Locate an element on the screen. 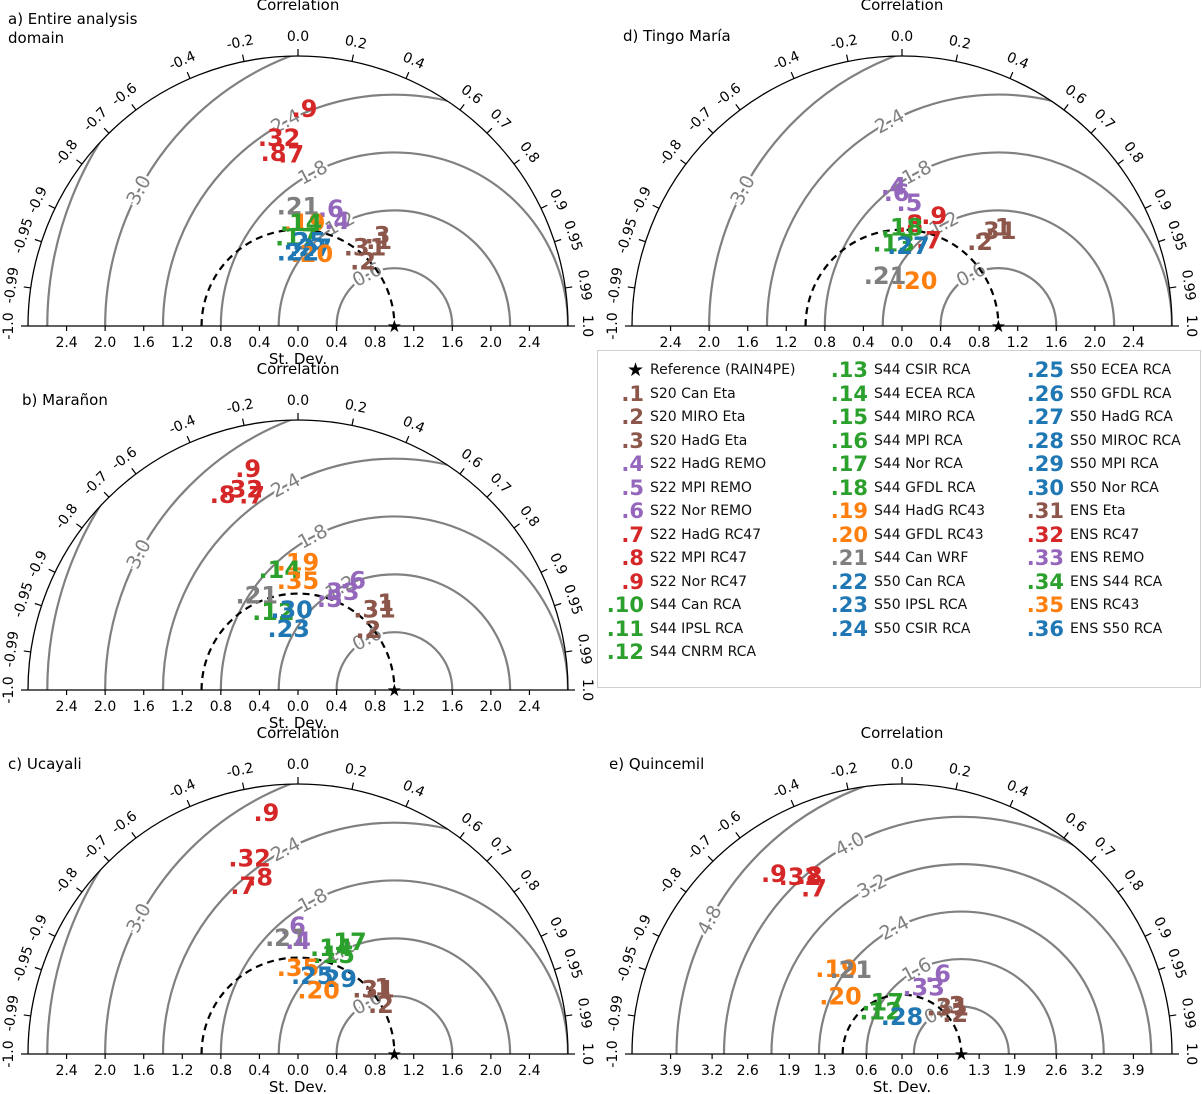 This screenshot has height=1094, width=1202. legend-label: S44 GFDL RC43 is located at coordinates (929, 534).